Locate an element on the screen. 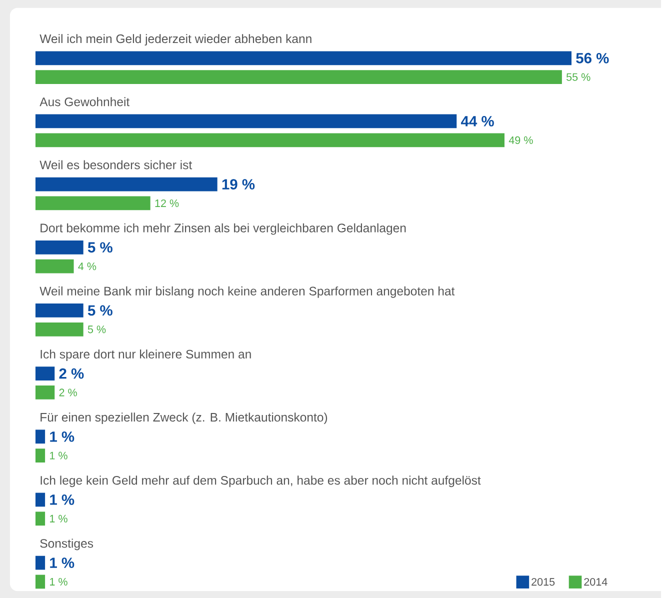 The image size is (671, 598). data-label: 56 % is located at coordinates (592, 58).